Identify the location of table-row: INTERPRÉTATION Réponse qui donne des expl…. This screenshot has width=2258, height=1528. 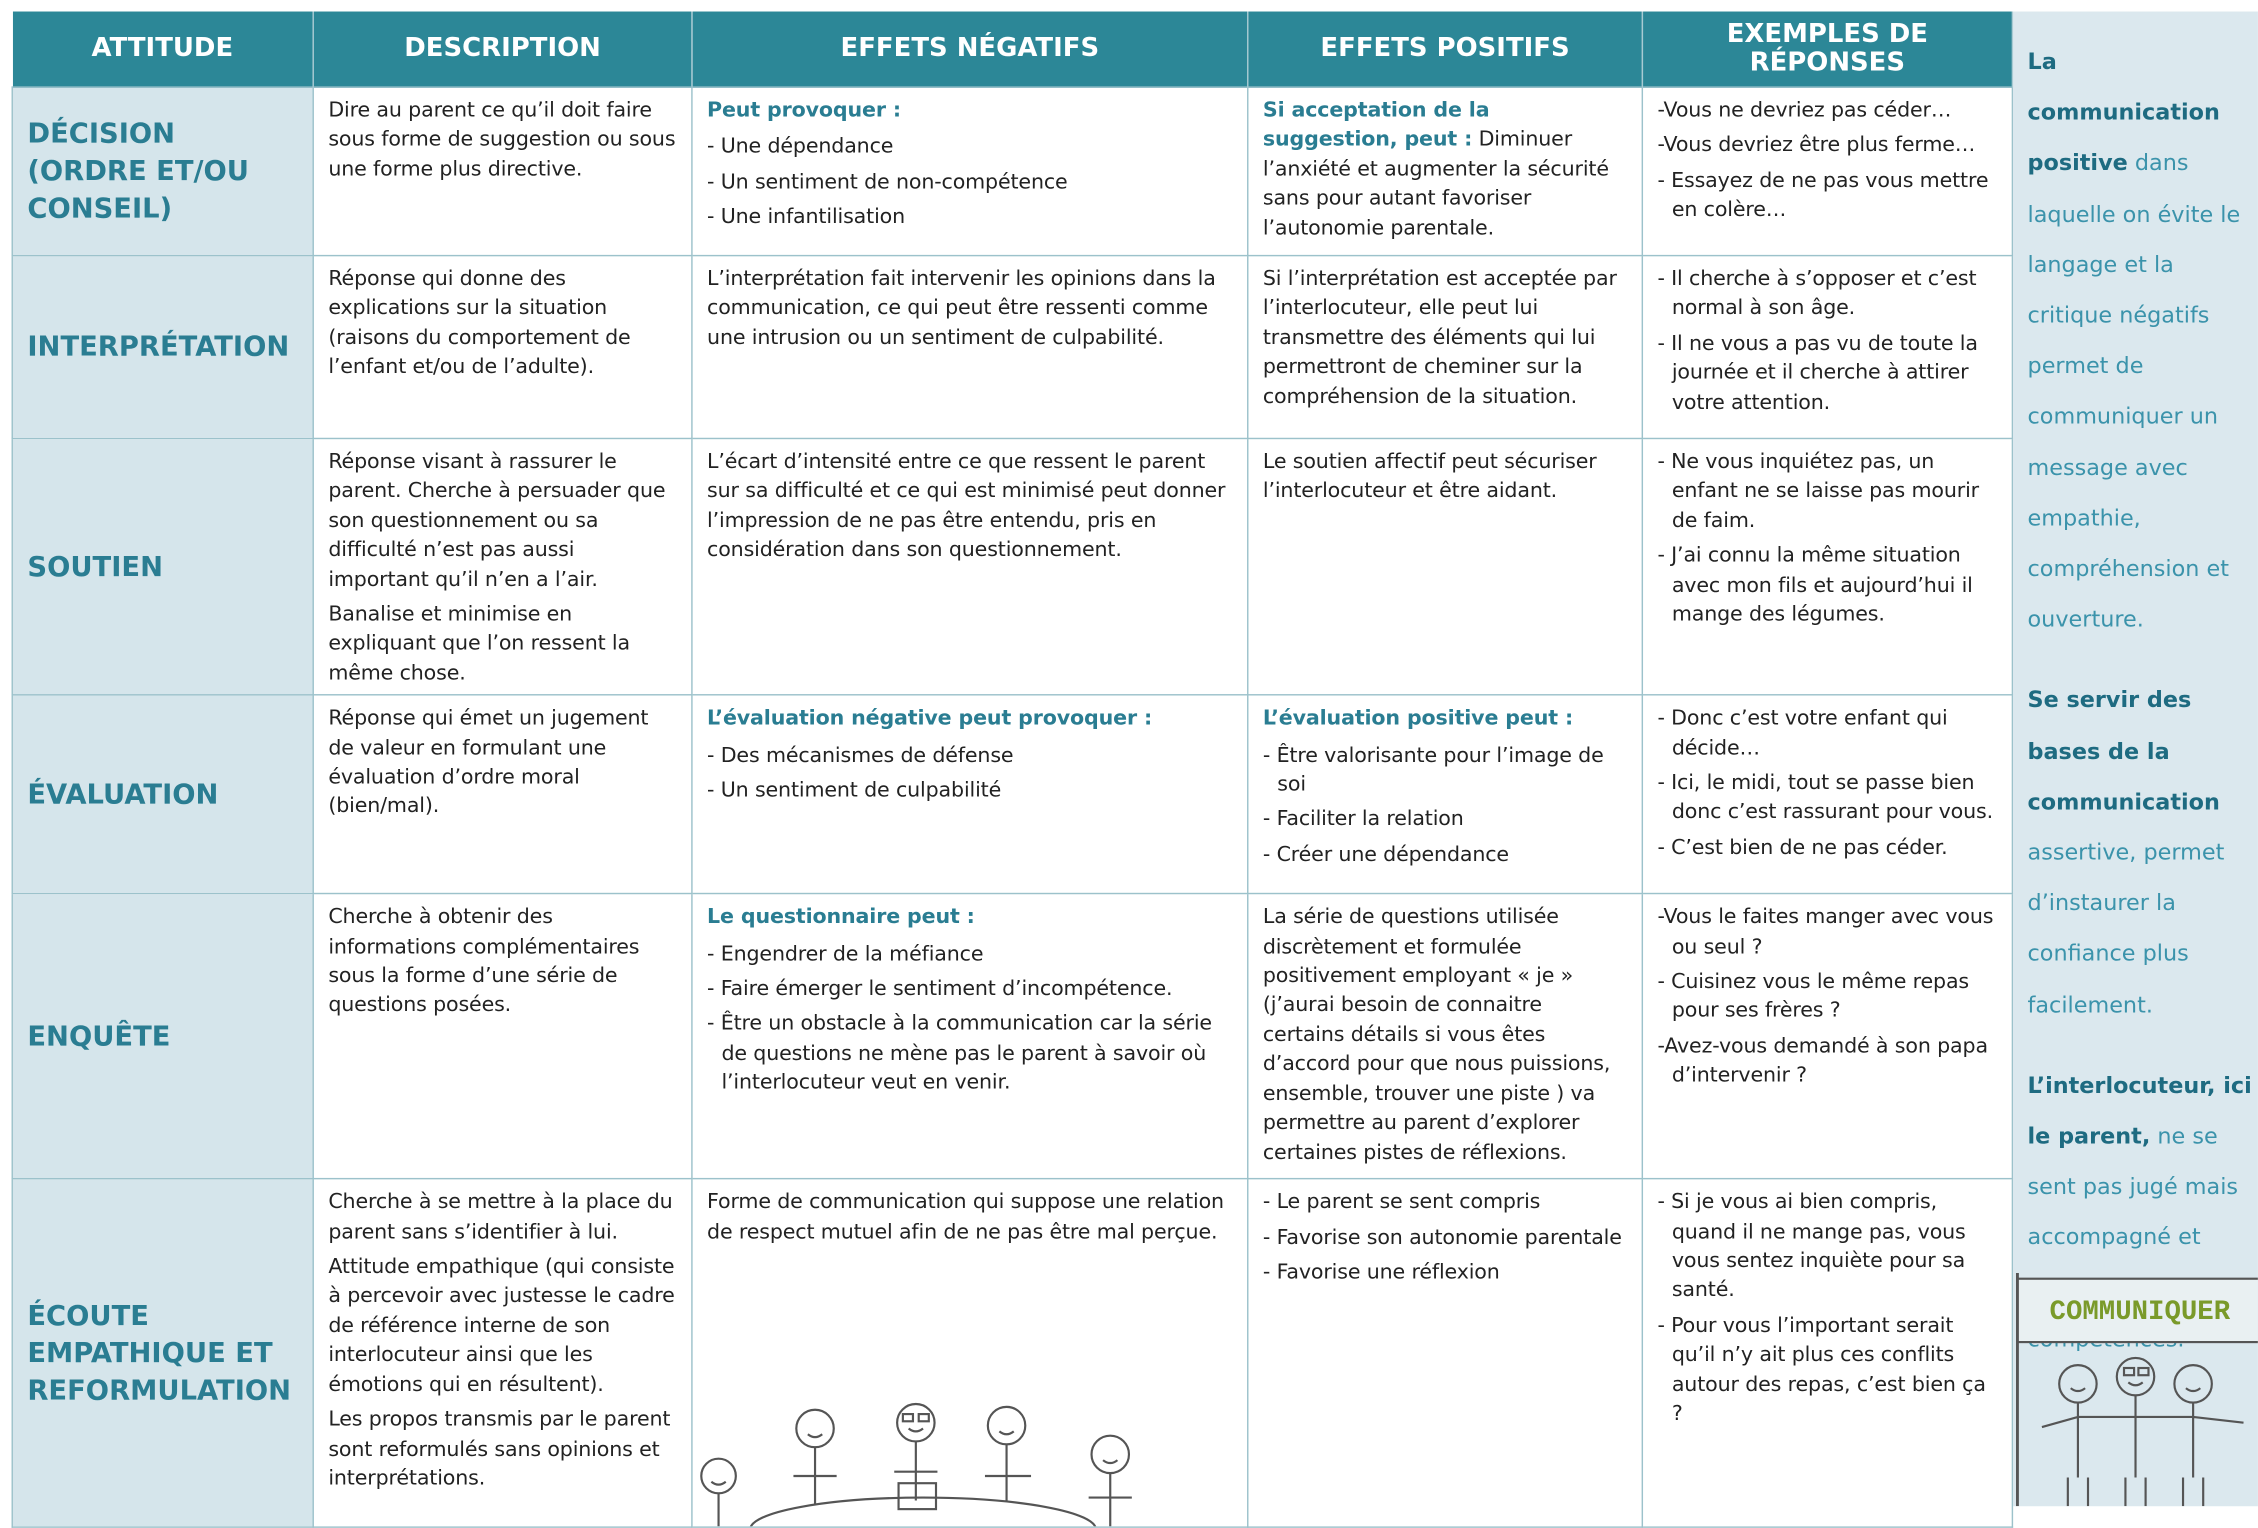
(1012, 347).